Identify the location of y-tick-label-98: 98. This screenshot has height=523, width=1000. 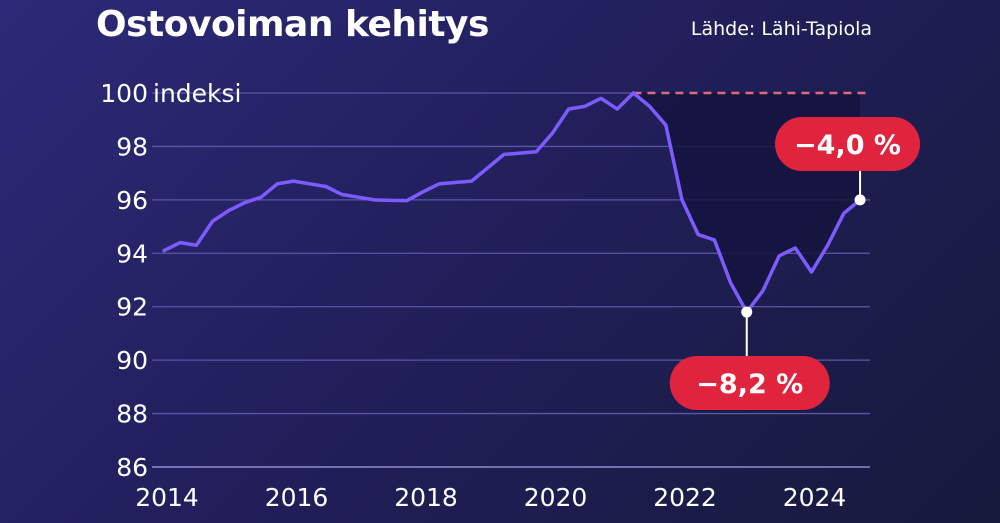
(132, 146).